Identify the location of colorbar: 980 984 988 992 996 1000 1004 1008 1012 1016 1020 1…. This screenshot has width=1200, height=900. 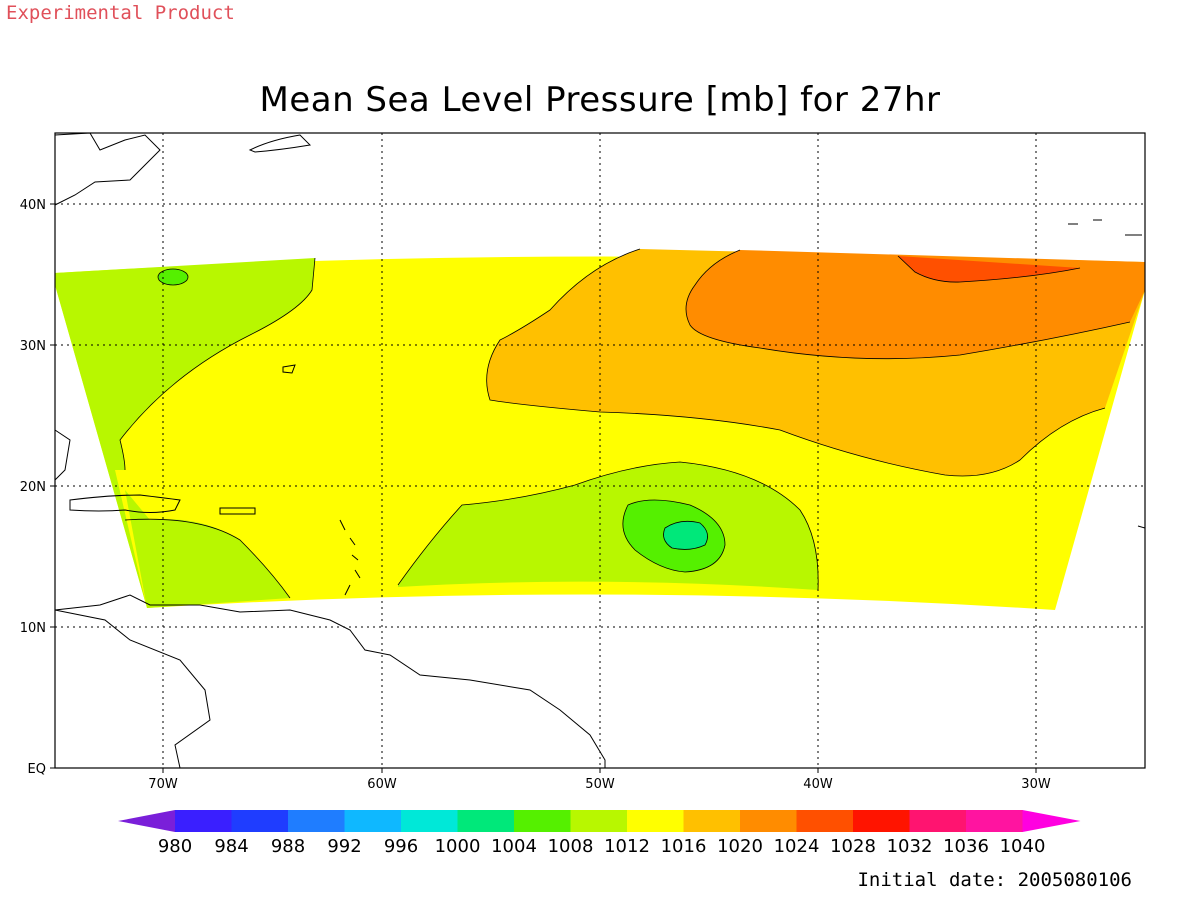
(599, 833).